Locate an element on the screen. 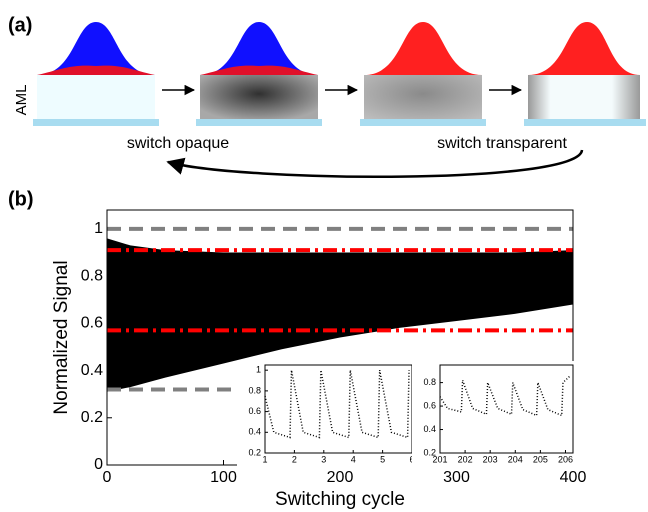 The height and width of the screenshot is (512, 648). x-tick-label: 201 is located at coordinates (439, 460).